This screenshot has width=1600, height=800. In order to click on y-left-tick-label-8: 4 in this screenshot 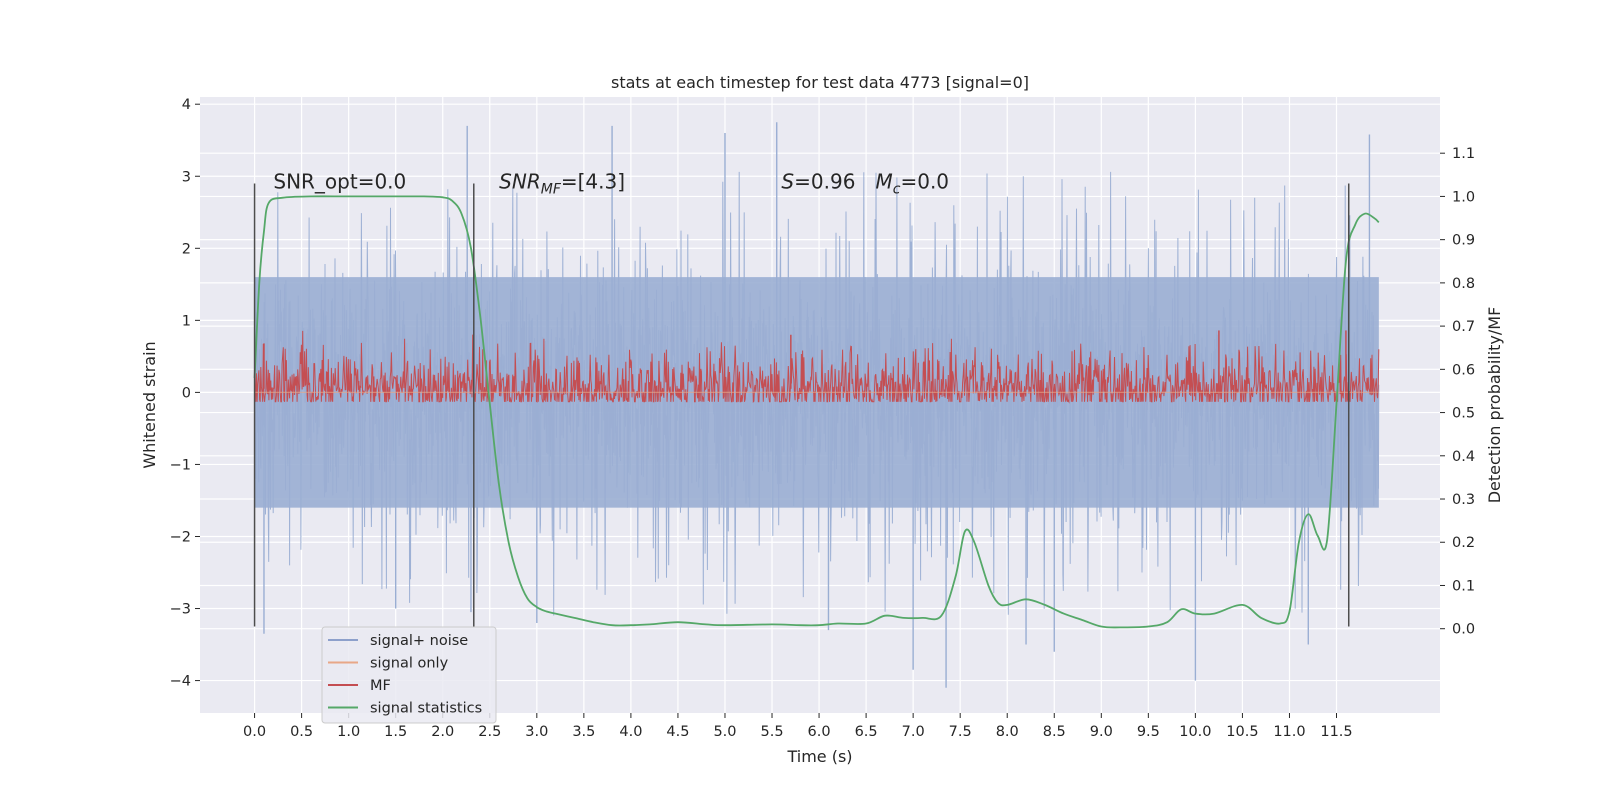, I will do `click(186, 105)`.